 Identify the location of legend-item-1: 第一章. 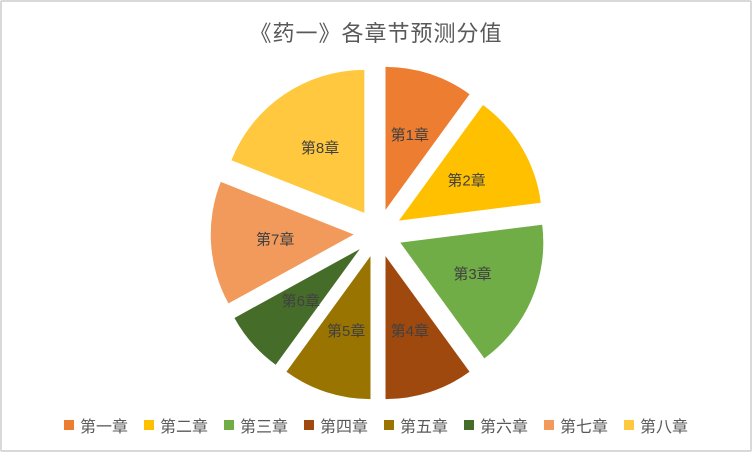
(95, 425).